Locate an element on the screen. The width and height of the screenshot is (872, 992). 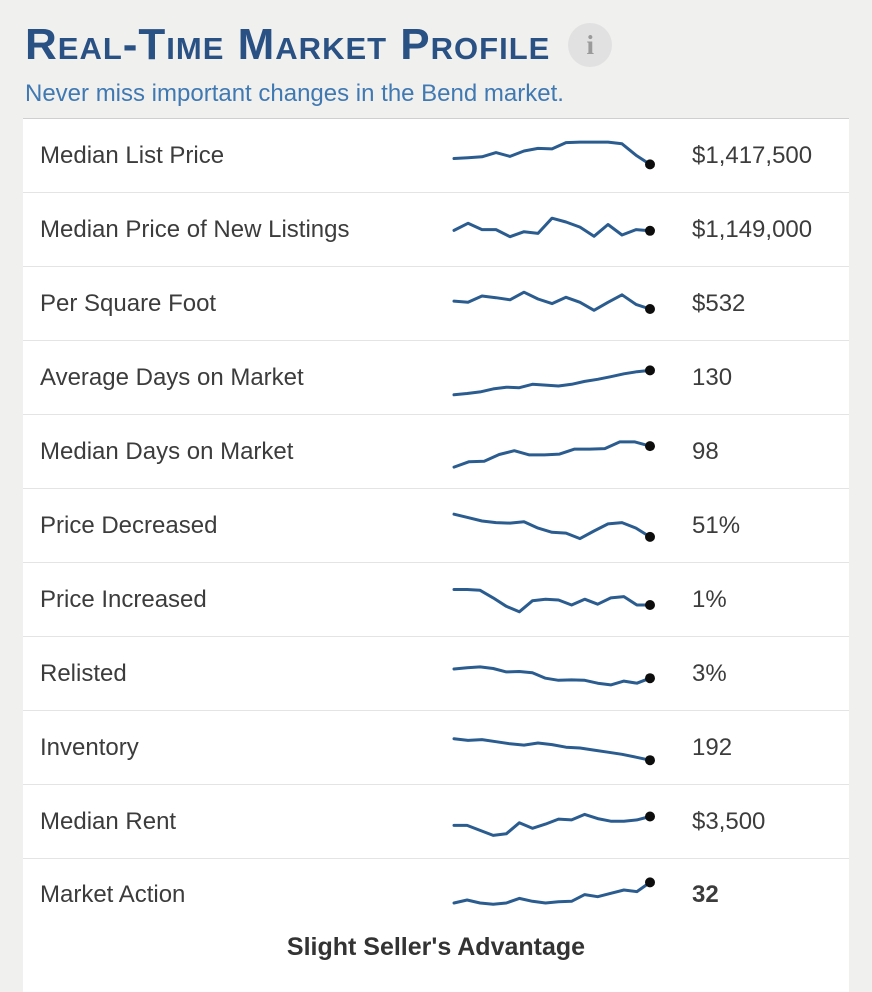
info-icon: i is located at coordinates (590, 45).